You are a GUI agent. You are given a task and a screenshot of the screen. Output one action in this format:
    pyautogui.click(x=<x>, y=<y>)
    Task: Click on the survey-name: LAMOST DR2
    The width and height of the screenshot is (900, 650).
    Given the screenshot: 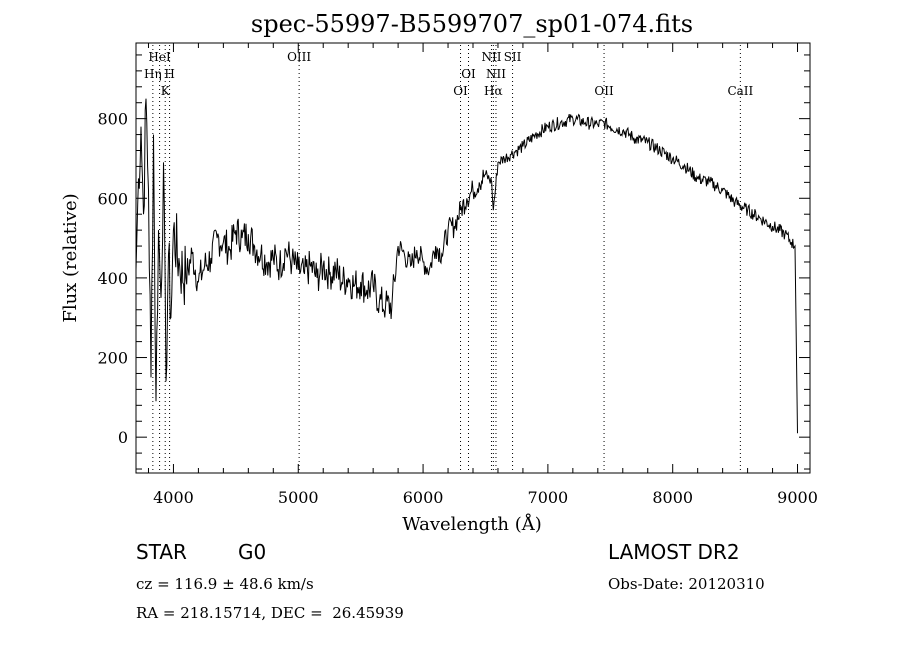 What is the action you would take?
    pyautogui.click(x=674, y=552)
    